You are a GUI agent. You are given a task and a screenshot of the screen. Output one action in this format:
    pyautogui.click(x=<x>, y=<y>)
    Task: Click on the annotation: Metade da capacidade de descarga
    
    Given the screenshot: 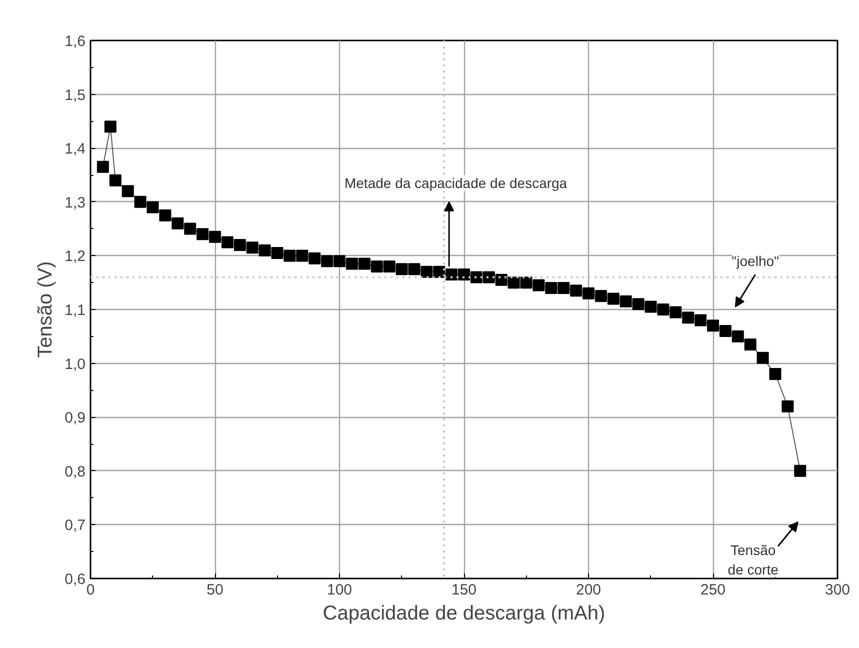 What is the action you would take?
    pyautogui.click(x=456, y=183)
    